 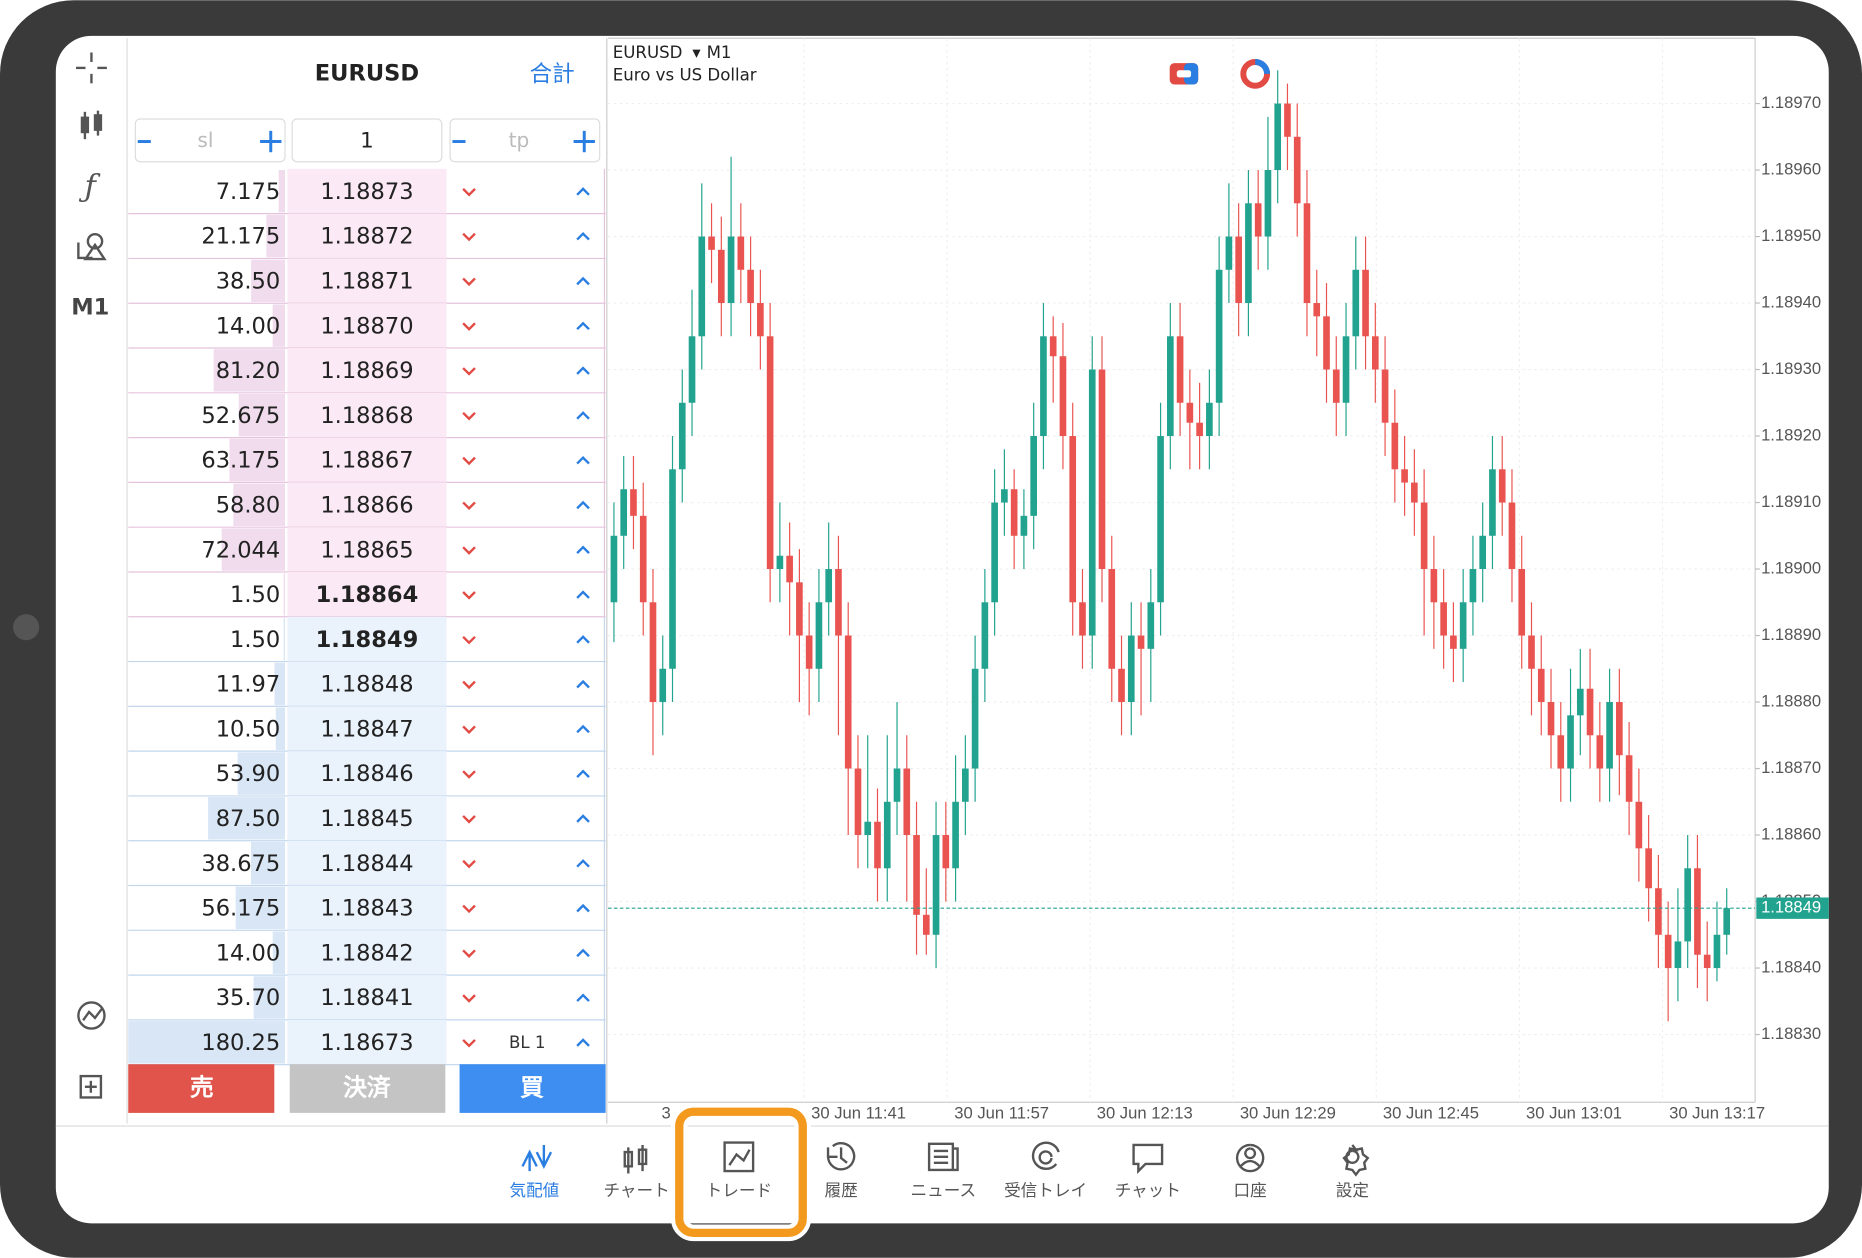 What do you see at coordinates (552, 75) in the screenshot?
I see `total-toggle: 合計` at bounding box center [552, 75].